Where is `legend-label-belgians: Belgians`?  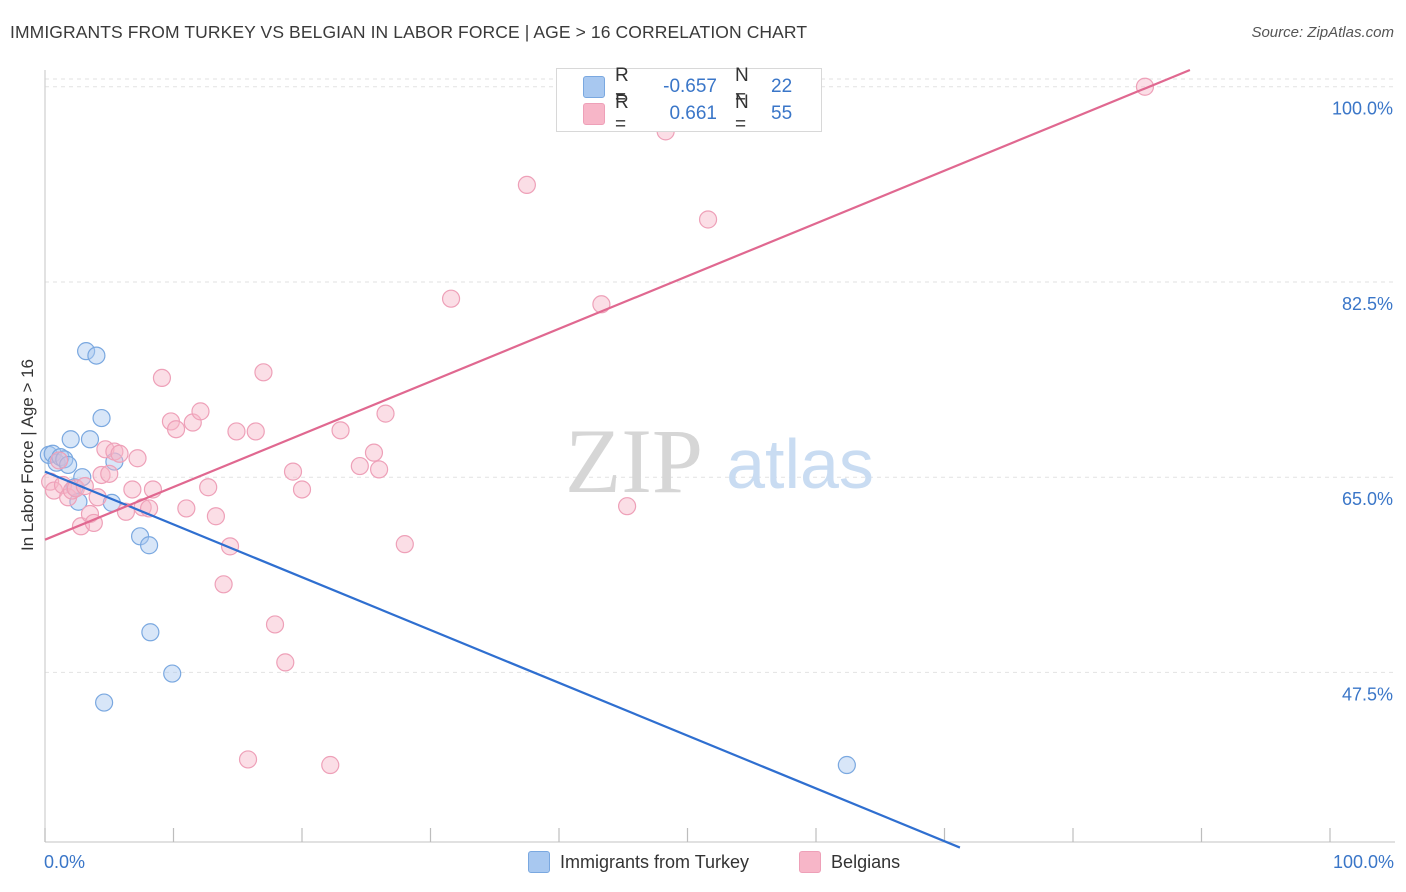
legend-label-belgians: Belgians is located at coordinates (866, 861).